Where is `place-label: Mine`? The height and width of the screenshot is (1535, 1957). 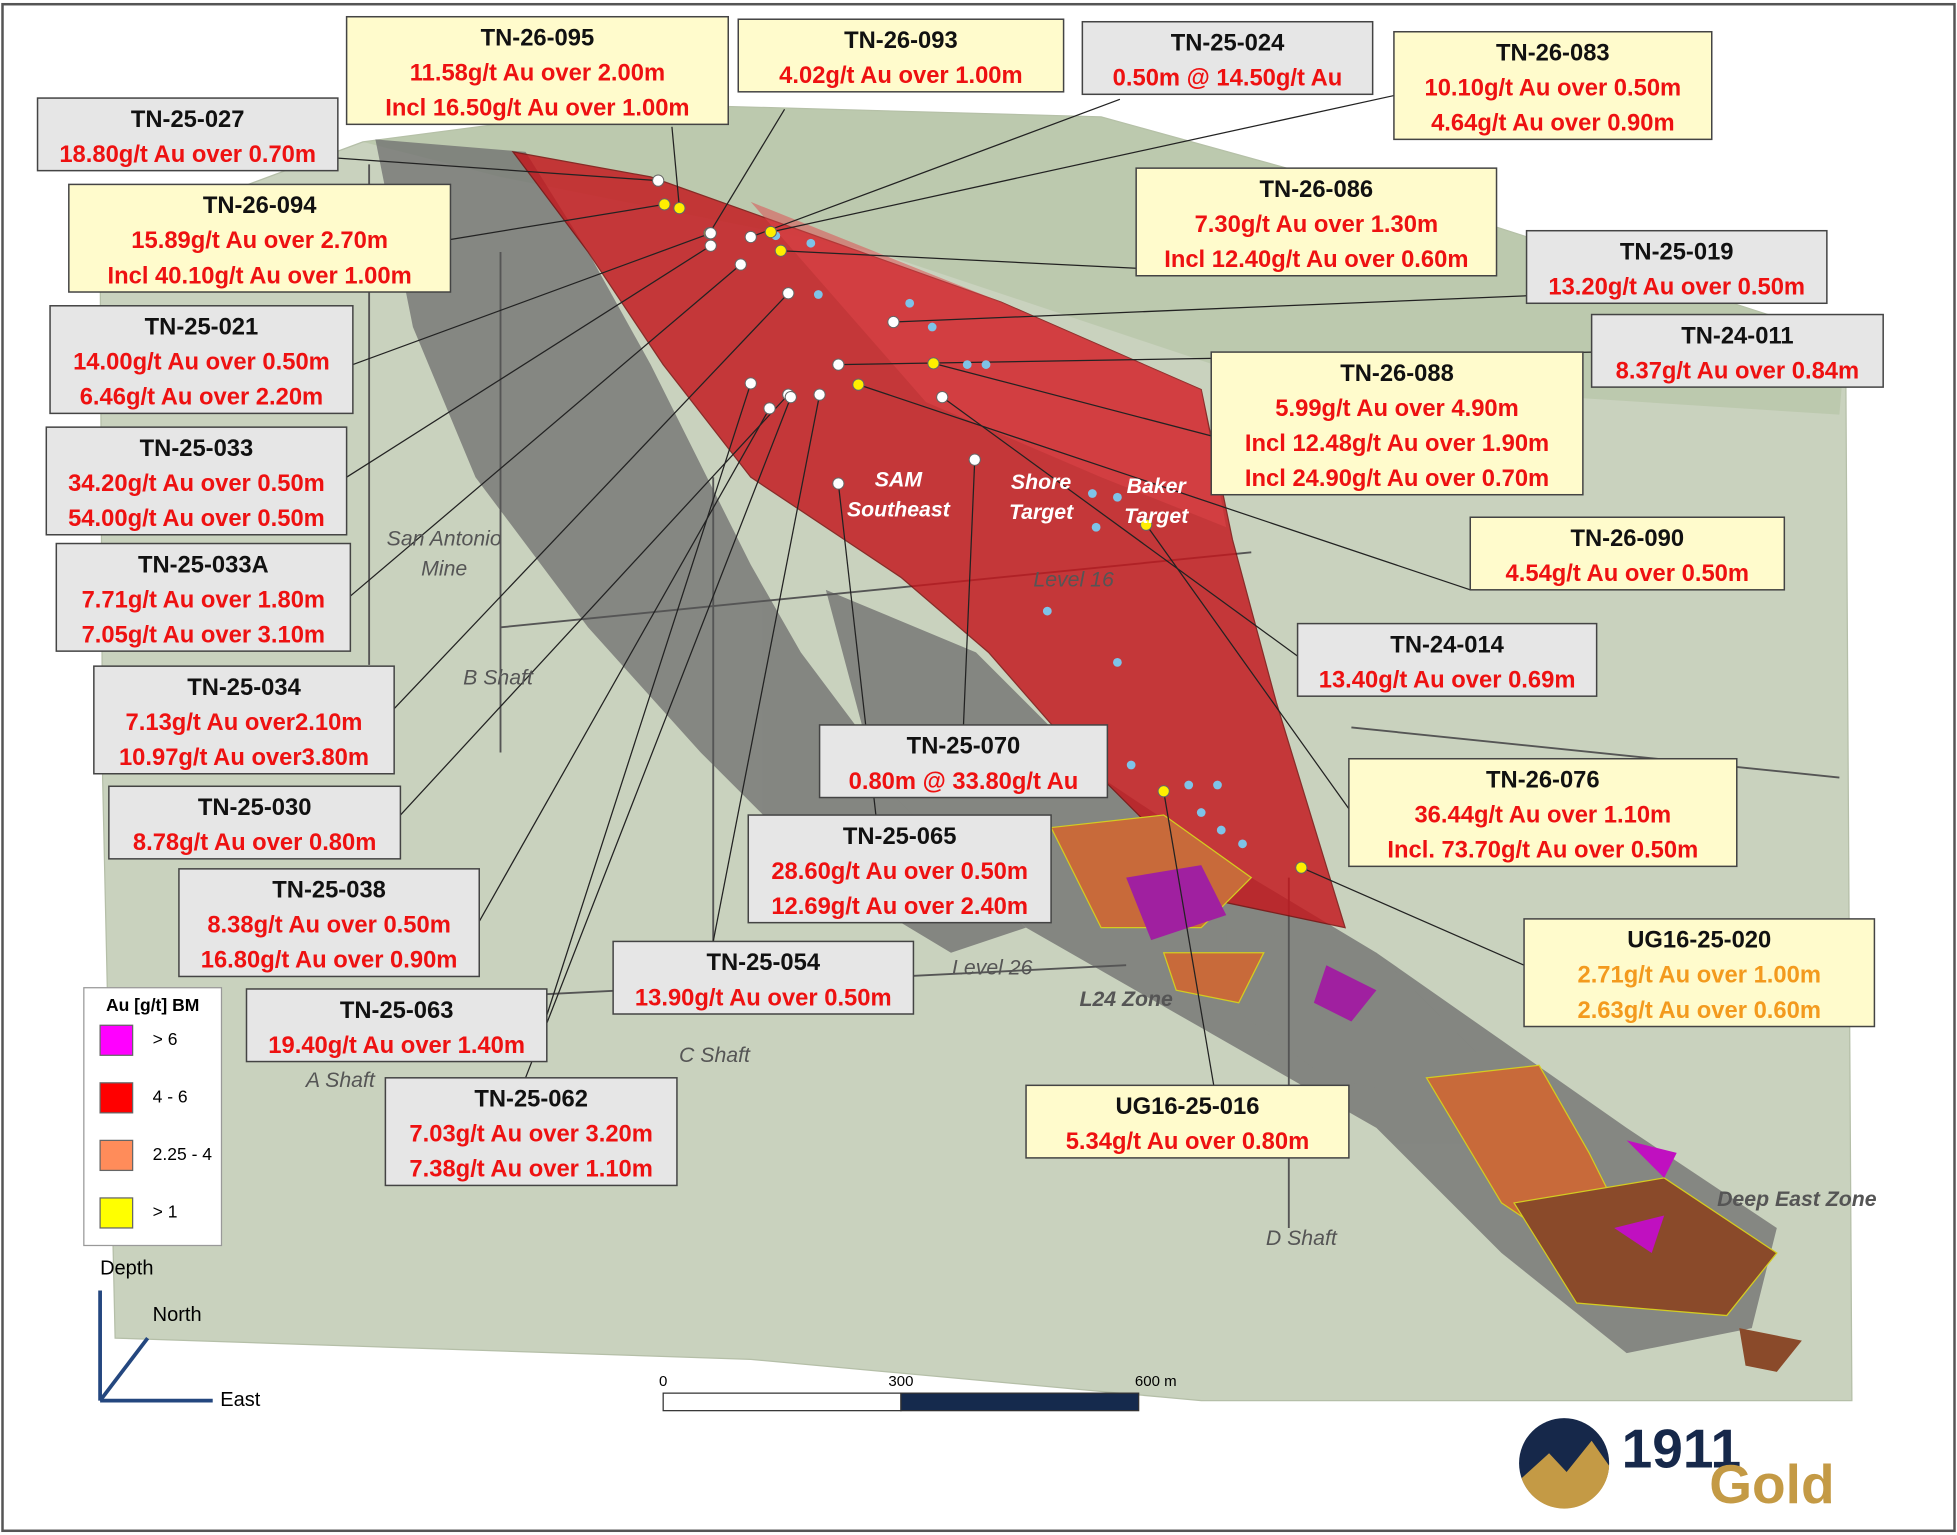 place-label: Mine is located at coordinates (444, 568).